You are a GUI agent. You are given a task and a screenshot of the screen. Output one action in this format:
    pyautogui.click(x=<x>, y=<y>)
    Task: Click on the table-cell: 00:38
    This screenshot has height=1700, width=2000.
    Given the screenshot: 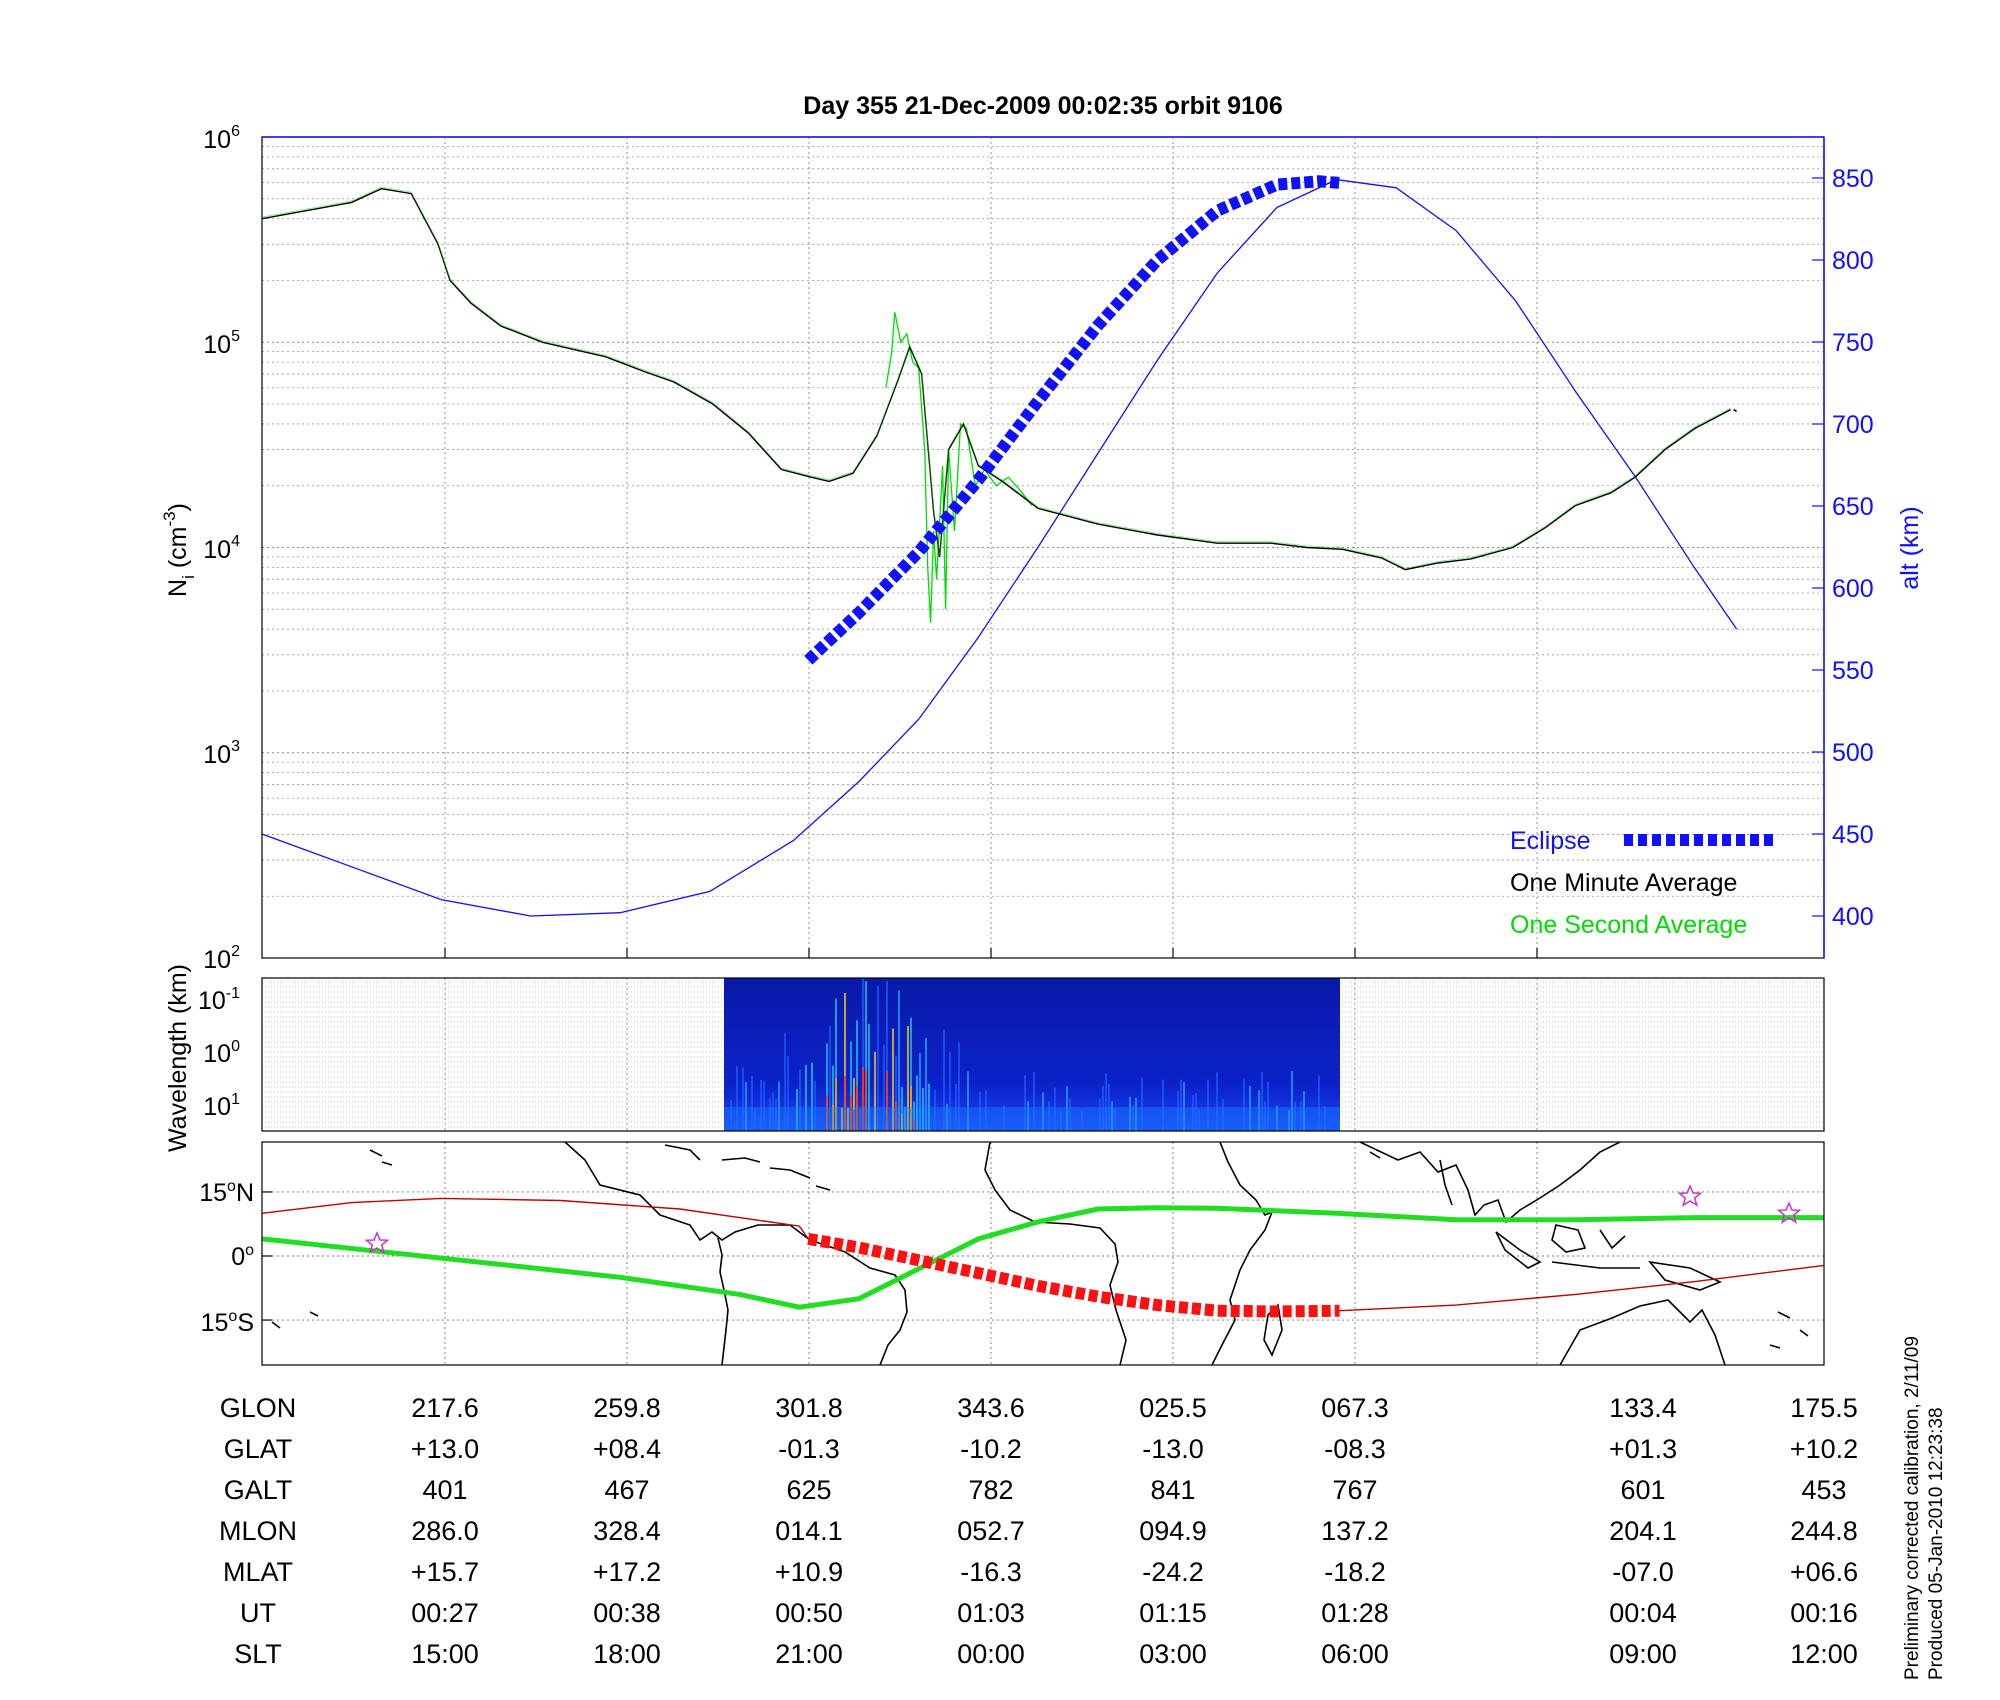 What is the action you would take?
    pyautogui.click(x=627, y=1613)
    